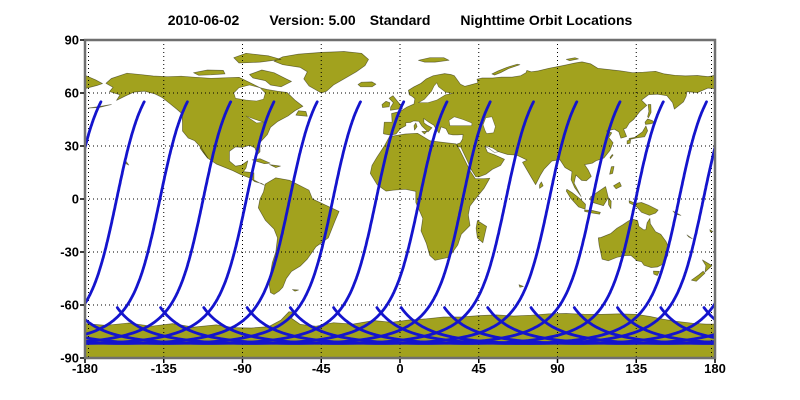 The height and width of the screenshot is (400, 800). I want to click on landmass-novaya-zemlya, so click(506, 69).